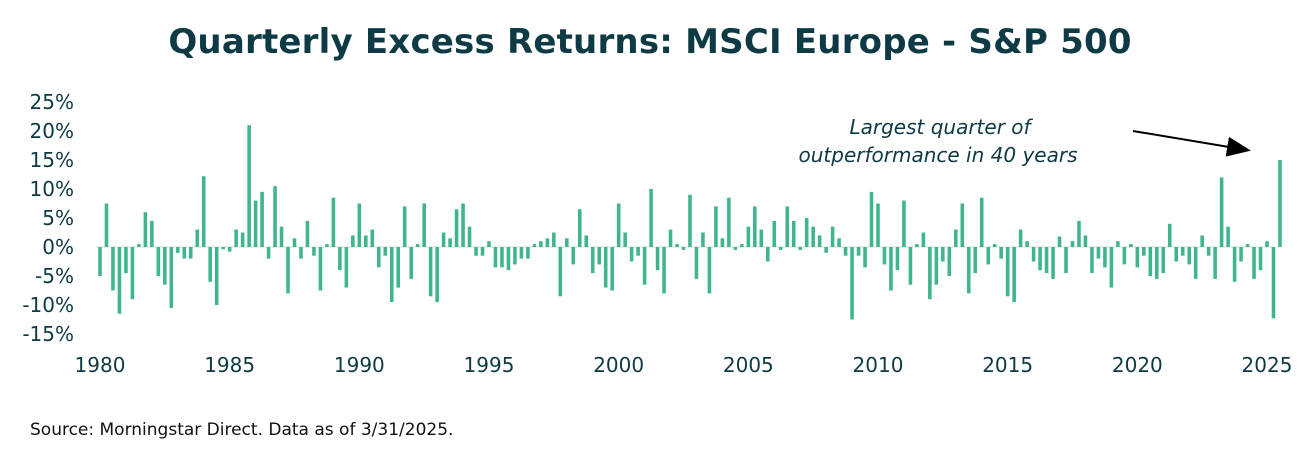  What do you see at coordinates (229, 365) in the screenshot?
I see `x-tick-label: 1985` at bounding box center [229, 365].